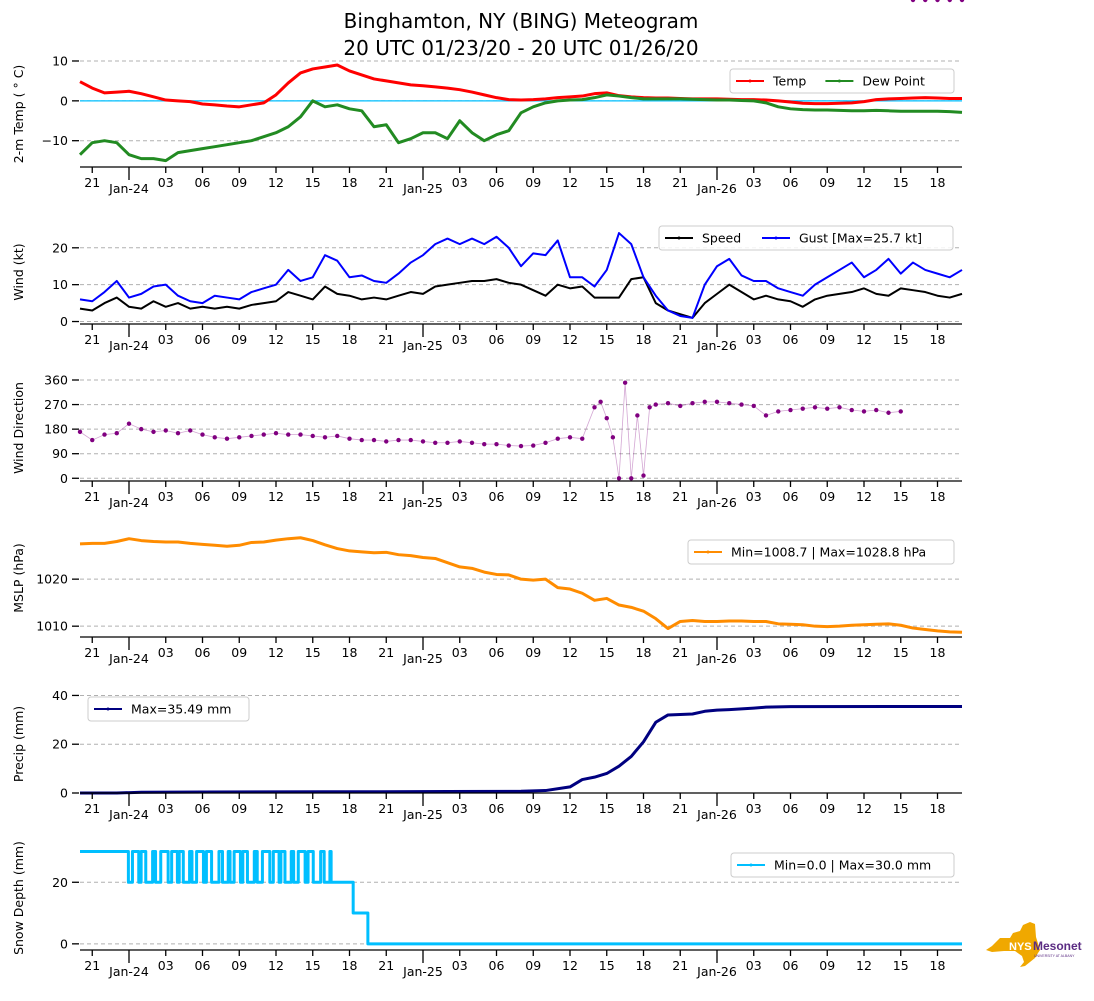  Describe the element at coordinates (1013, 944) in the screenshot. I see `ny-state-shape` at that location.